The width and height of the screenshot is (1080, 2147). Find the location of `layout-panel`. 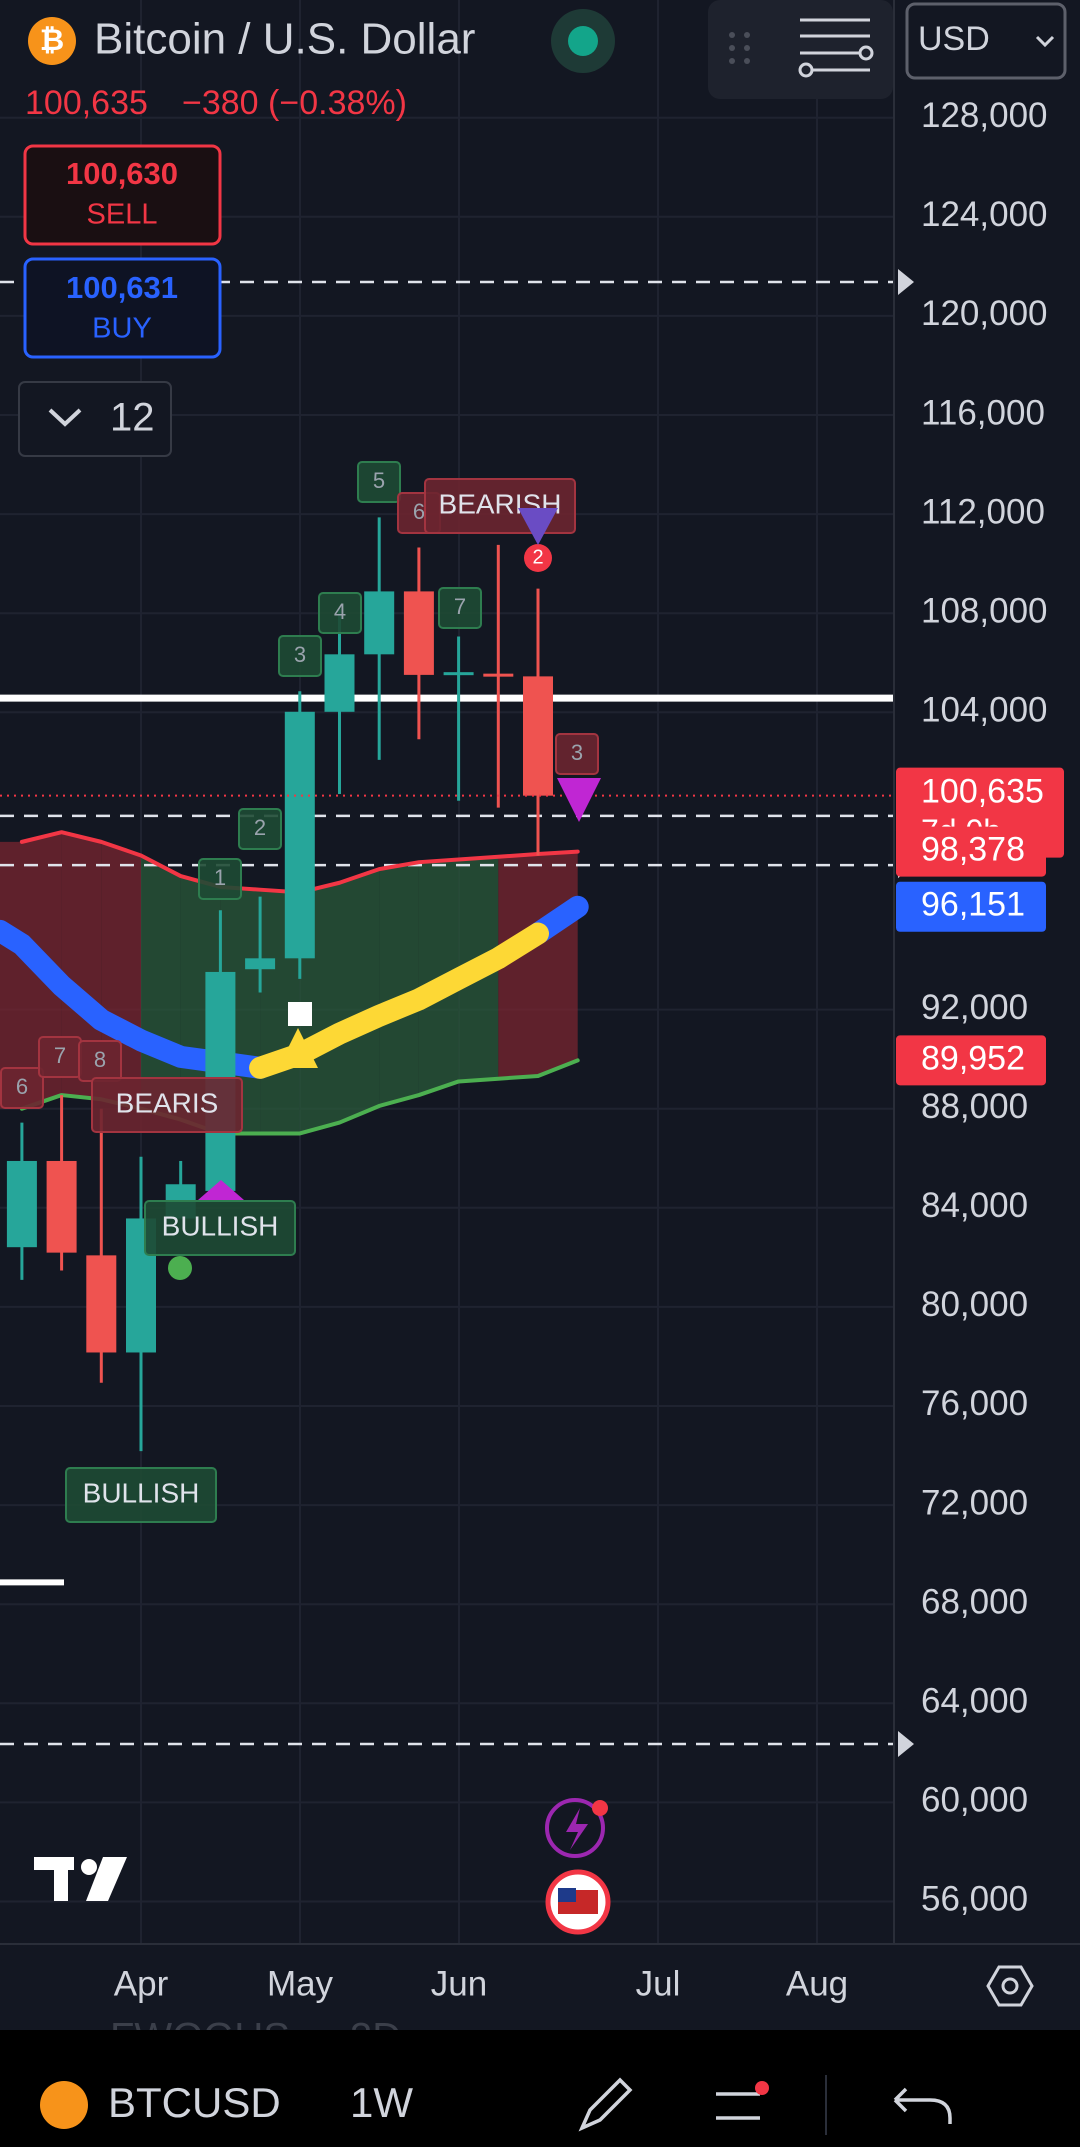

layout-panel is located at coordinates (800, 49).